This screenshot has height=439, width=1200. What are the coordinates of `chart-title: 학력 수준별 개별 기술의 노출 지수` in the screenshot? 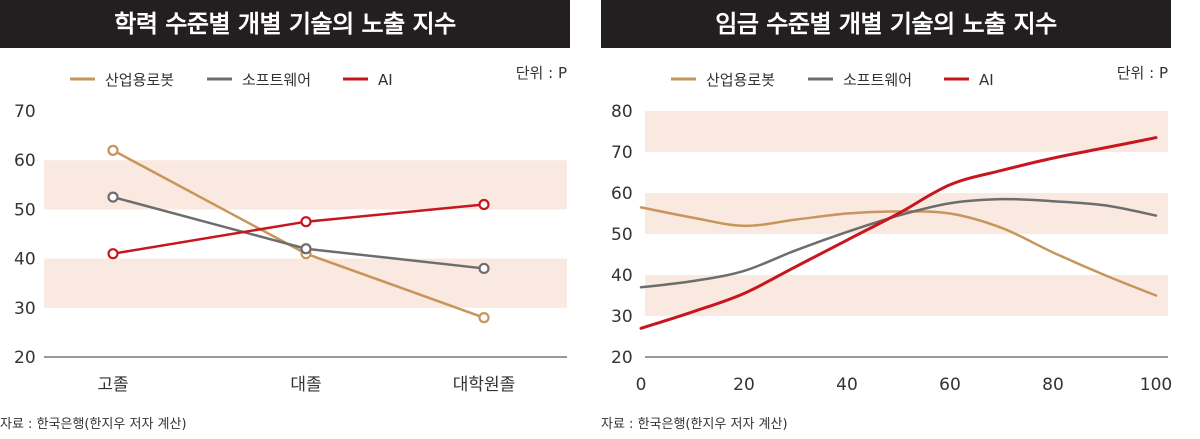 It's located at (285, 24).